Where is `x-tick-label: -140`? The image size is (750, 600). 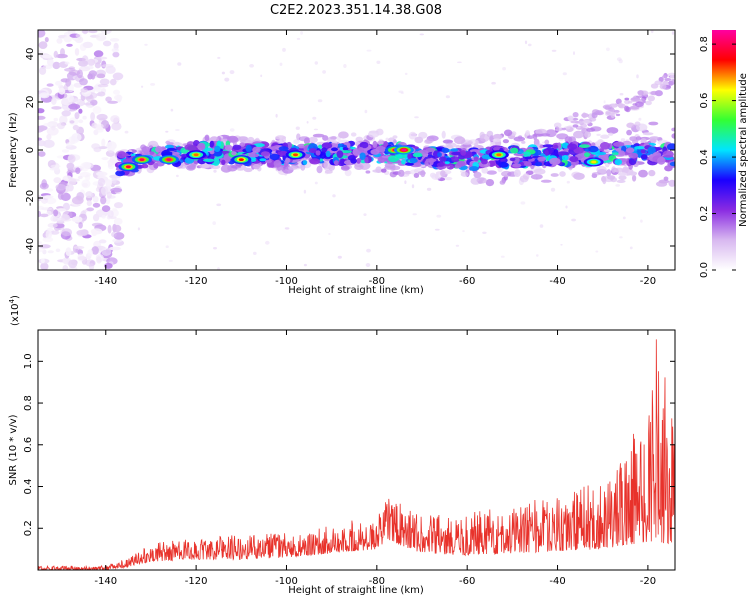
x-tick-label: -140 is located at coordinates (105, 281).